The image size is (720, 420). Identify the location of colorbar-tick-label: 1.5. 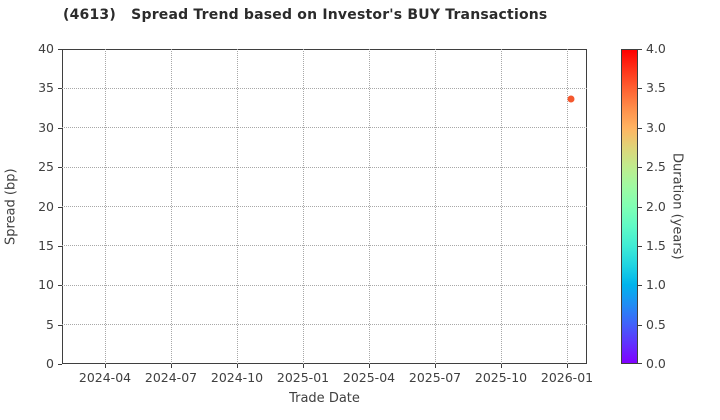
(656, 245).